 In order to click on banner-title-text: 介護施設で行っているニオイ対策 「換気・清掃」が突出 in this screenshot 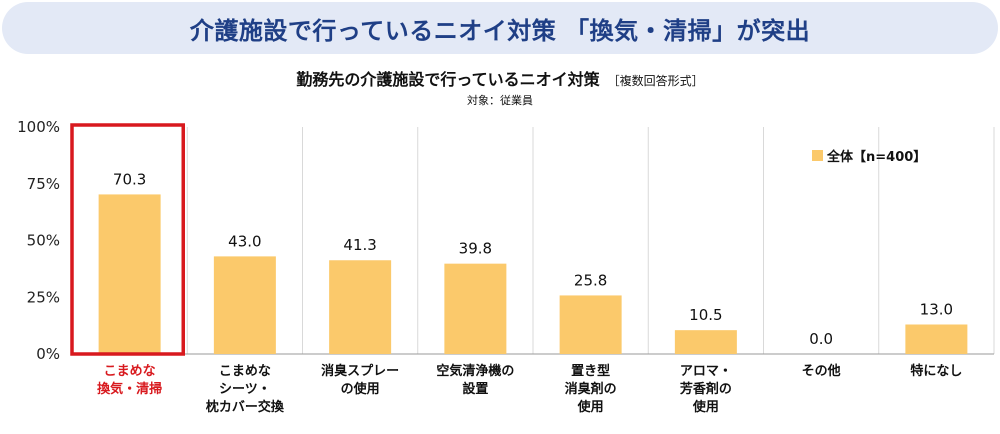, I will do `click(500, 30)`.